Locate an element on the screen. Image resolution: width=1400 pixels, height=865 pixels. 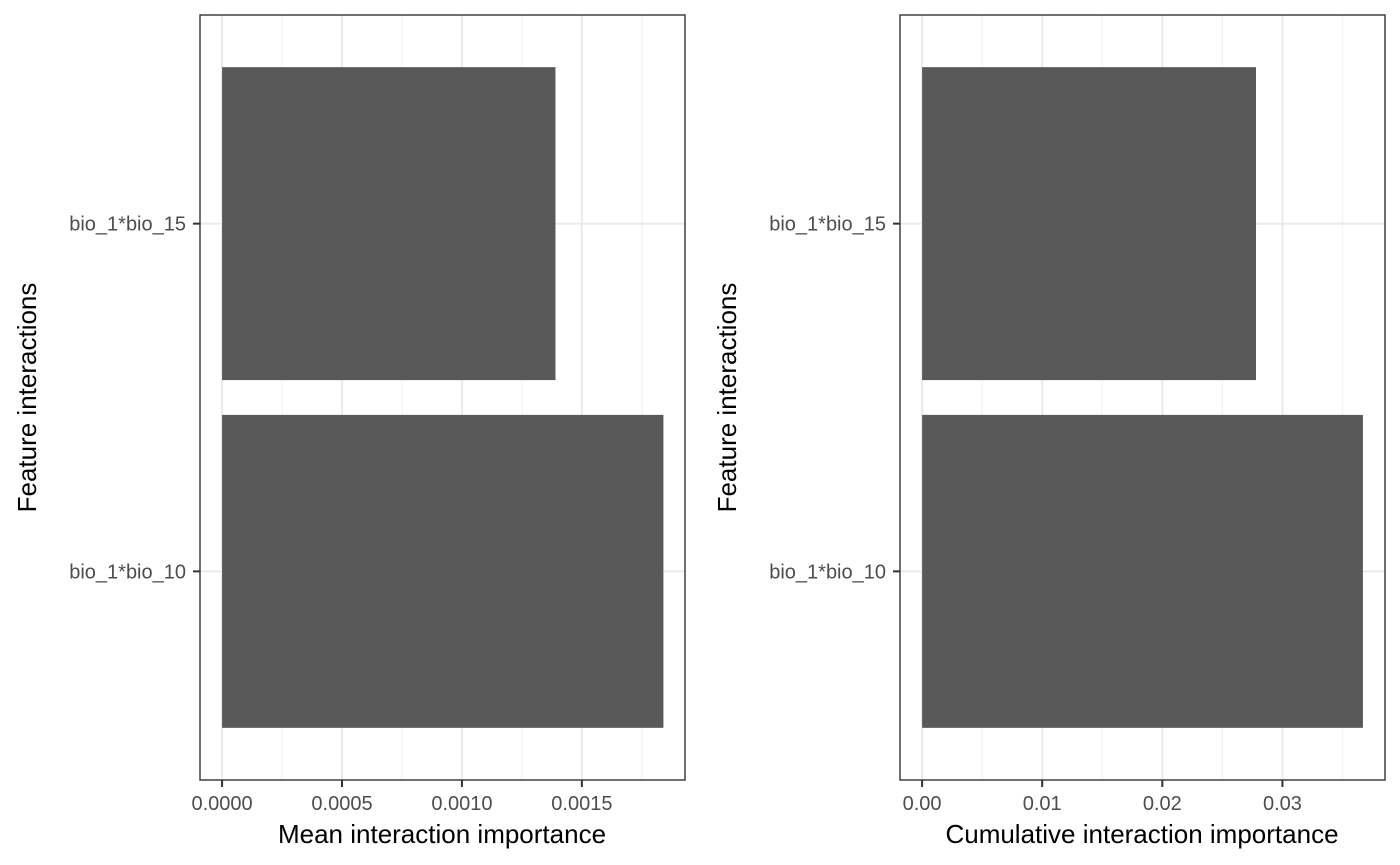
x-axis: 0.00 0.01 0.02 0.03 is located at coordinates (1102, 797).